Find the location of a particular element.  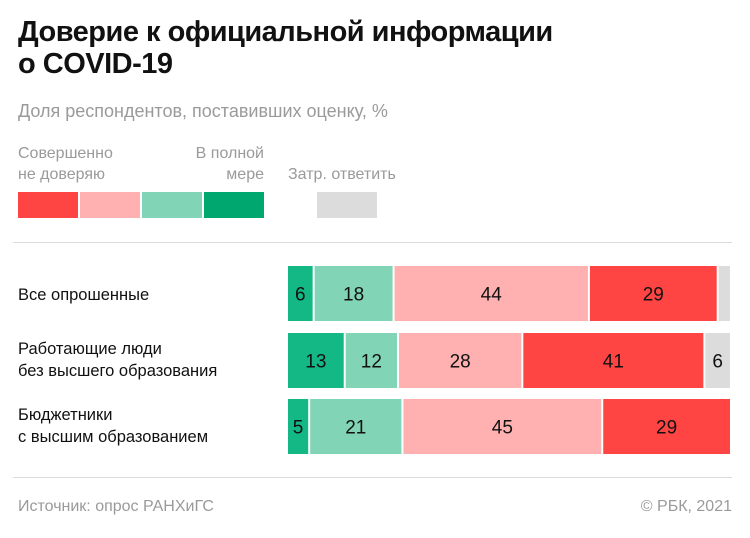

row-label-0: Все опрошенные is located at coordinates (83, 295).